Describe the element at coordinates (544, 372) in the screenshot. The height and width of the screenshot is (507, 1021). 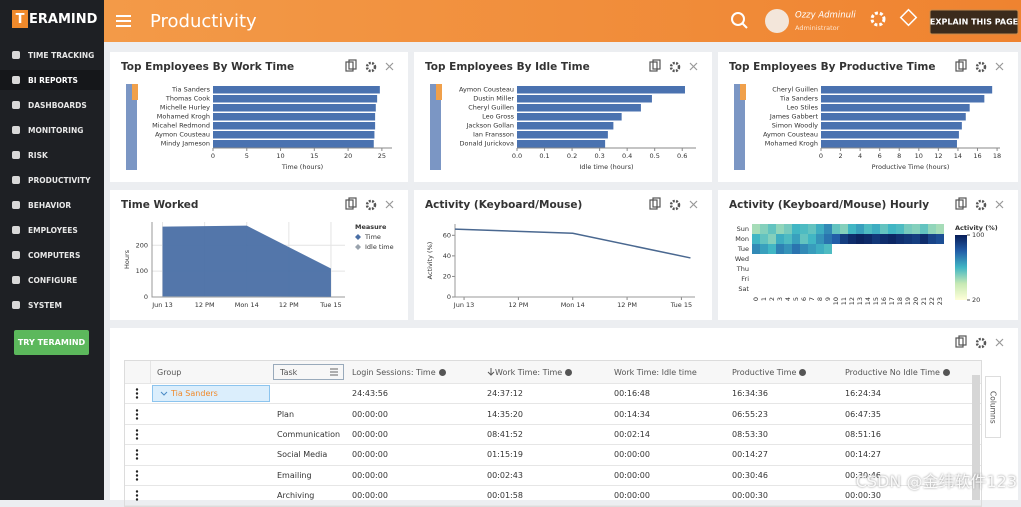
I see `column-header: Work Time: Time` at that location.